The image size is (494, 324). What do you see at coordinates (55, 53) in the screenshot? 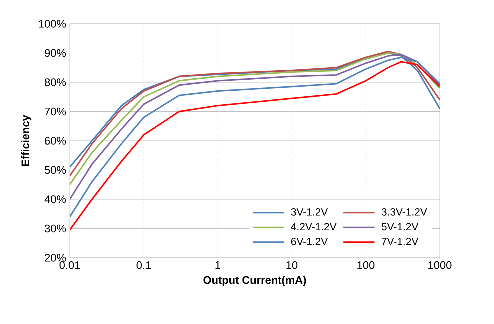
I see `y-tick-label: 90%` at bounding box center [55, 53].